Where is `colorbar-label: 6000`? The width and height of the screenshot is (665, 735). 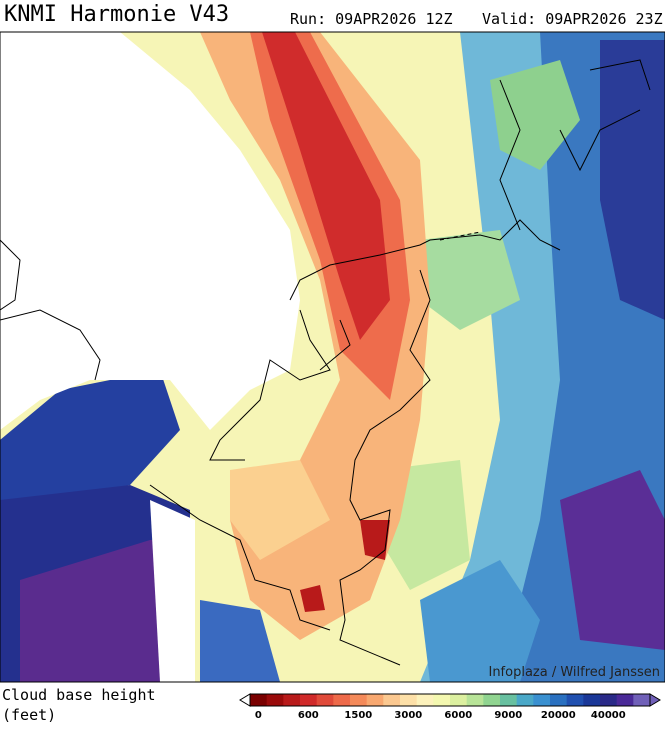 colorbar-label: 6000 is located at coordinates (458, 715).